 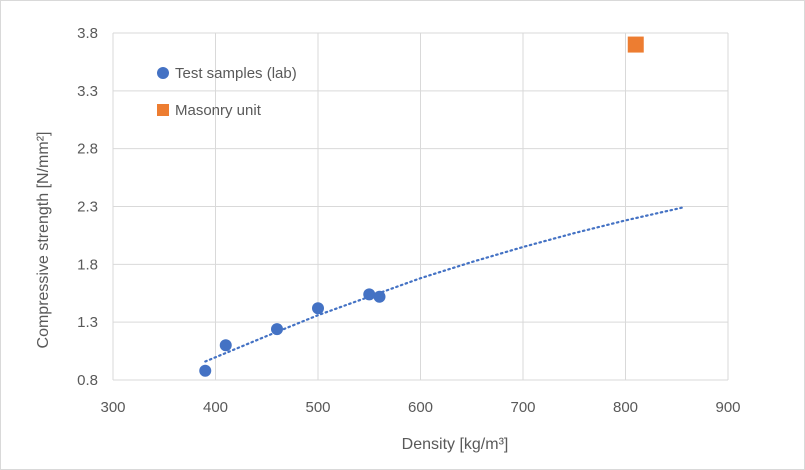 What do you see at coordinates (163, 73) in the screenshot?
I see `legend-circle-icon` at bounding box center [163, 73].